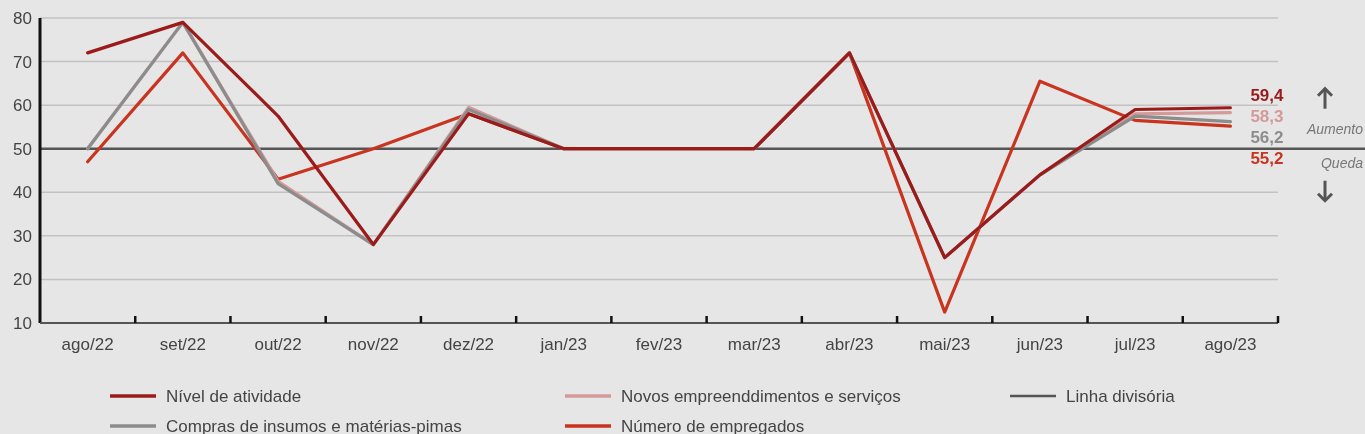 This screenshot has height=434, width=1365. What do you see at coordinates (659, 344) in the screenshot?
I see `x-tick-label: fev/23` at bounding box center [659, 344].